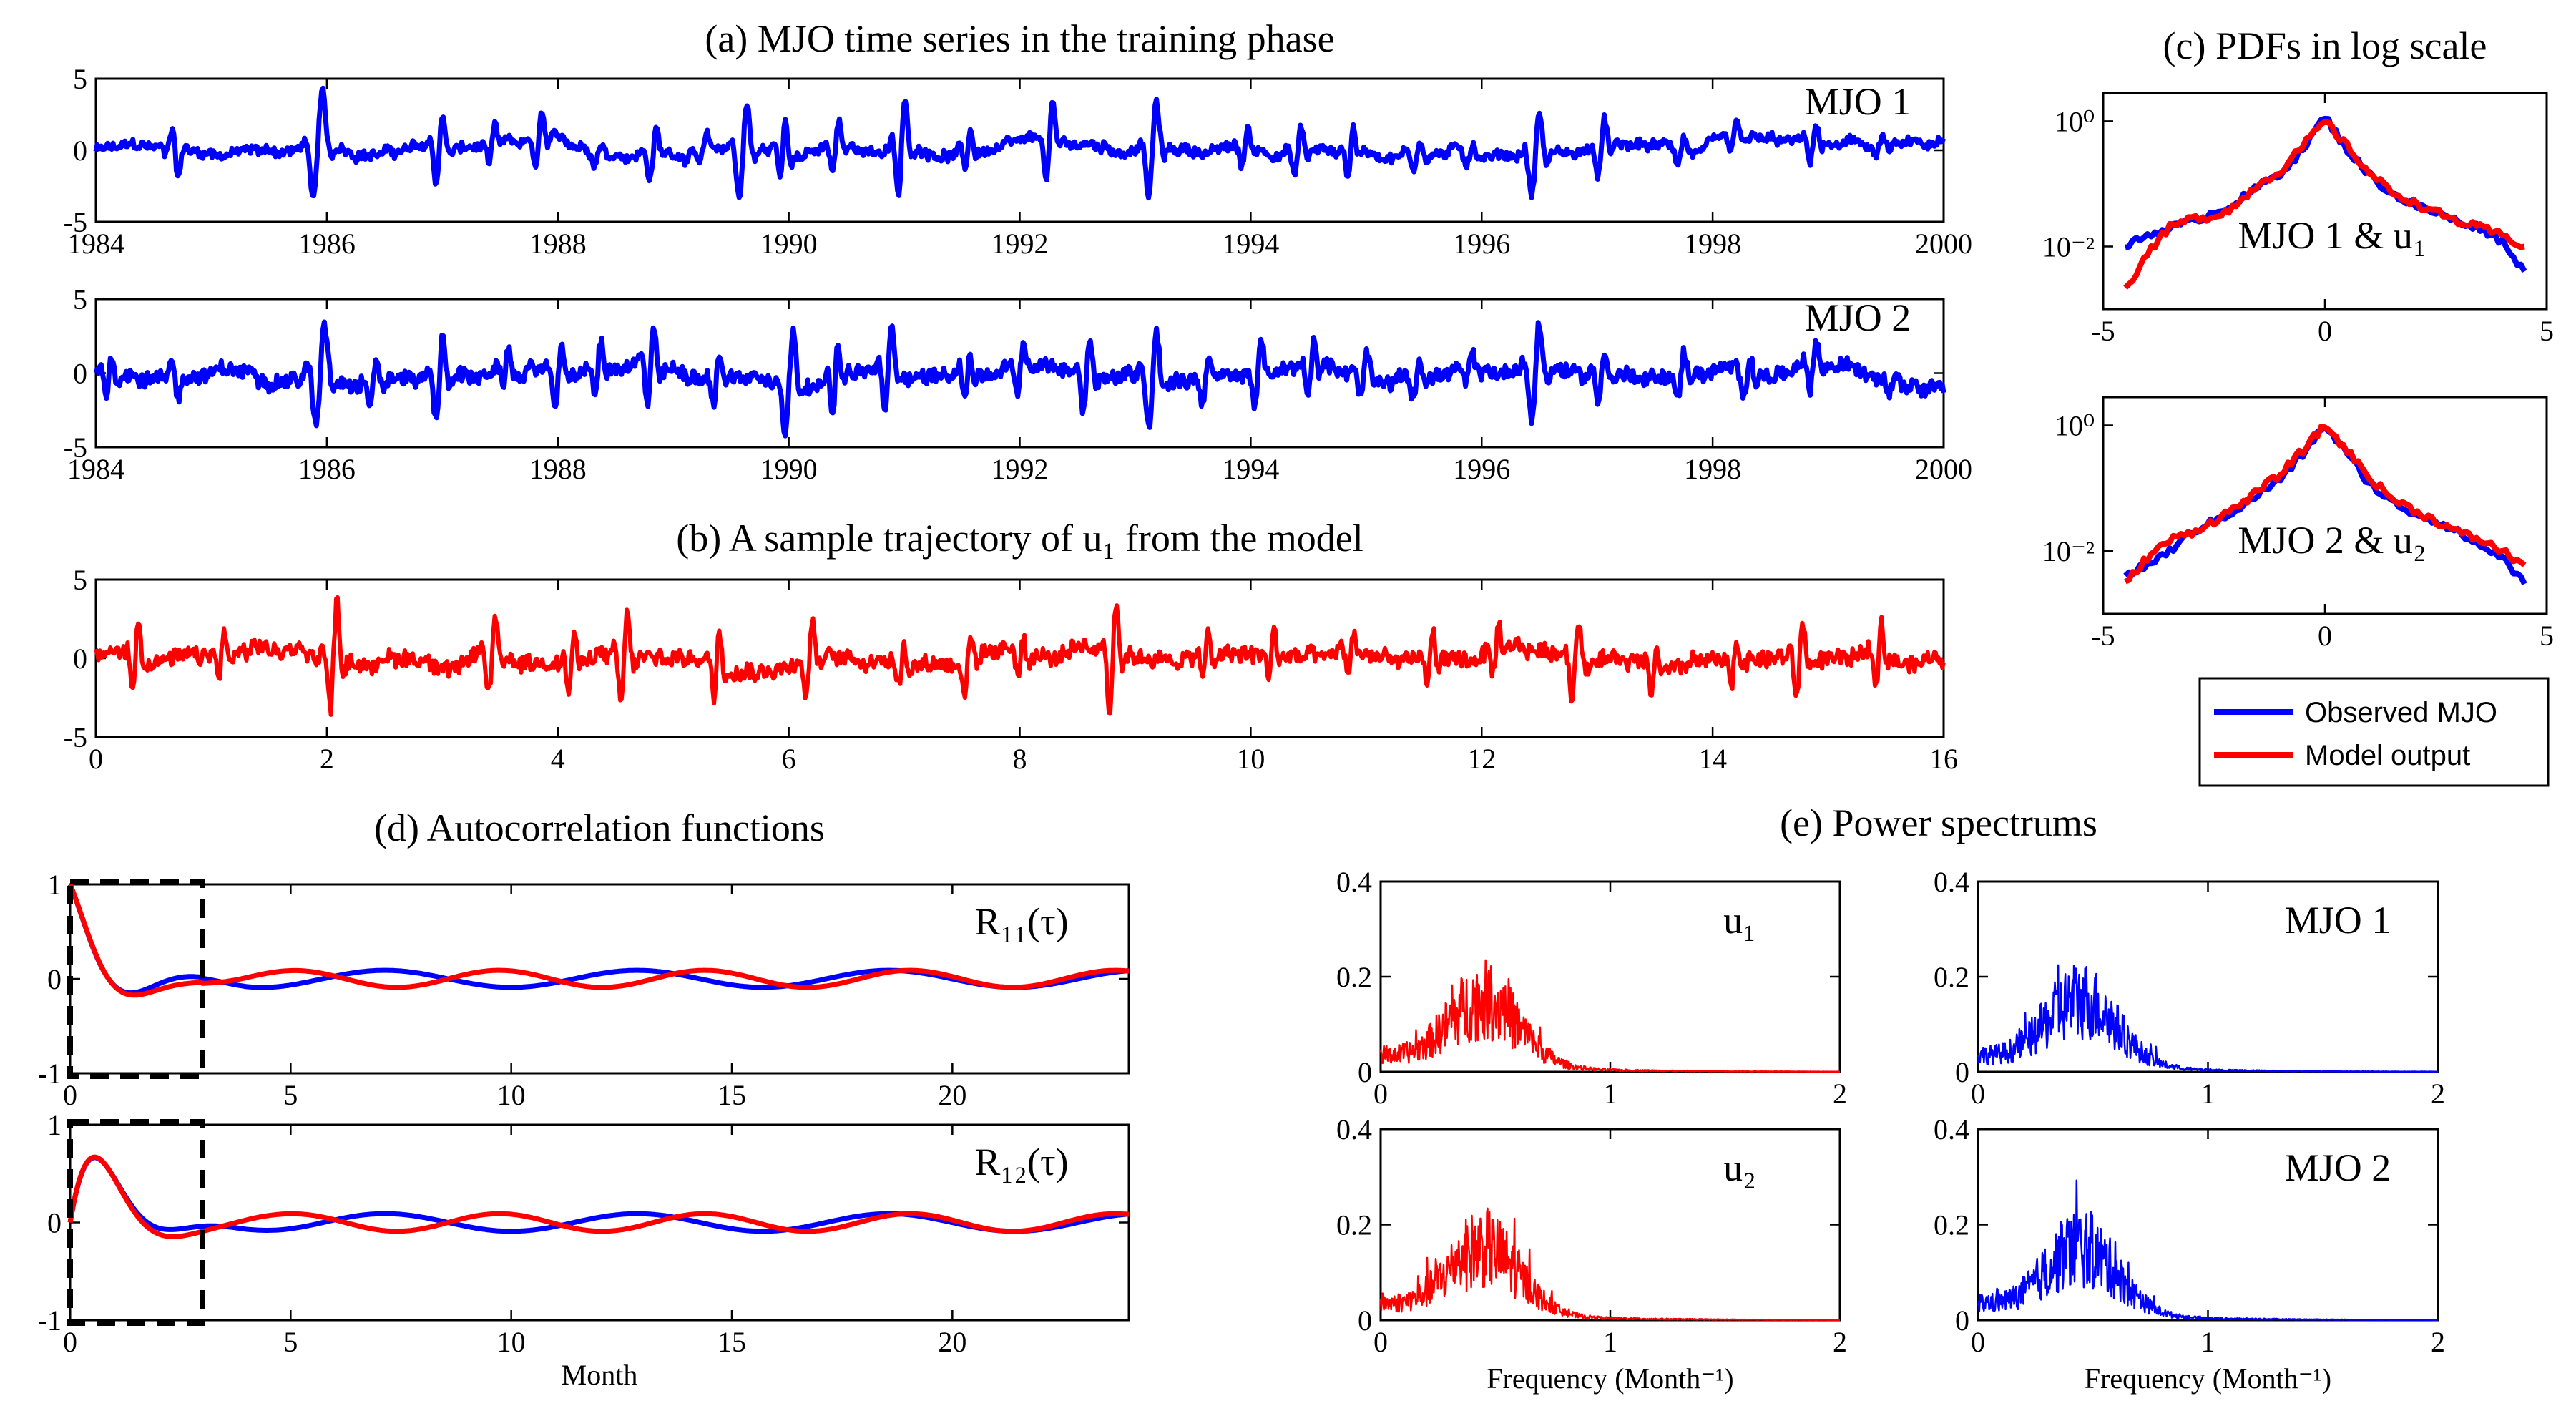  Describe the element at coordinates (789, 759) in the screenshot. I see `x-tick-label: 6` at that location.